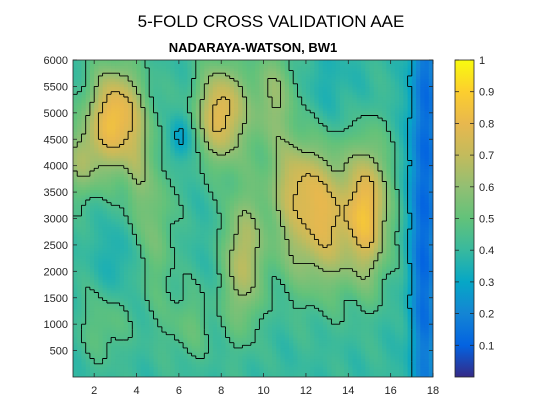  I want to click on chart-title: 5-FOLD CROSS VALIDATION AAE, so click(271, 21).